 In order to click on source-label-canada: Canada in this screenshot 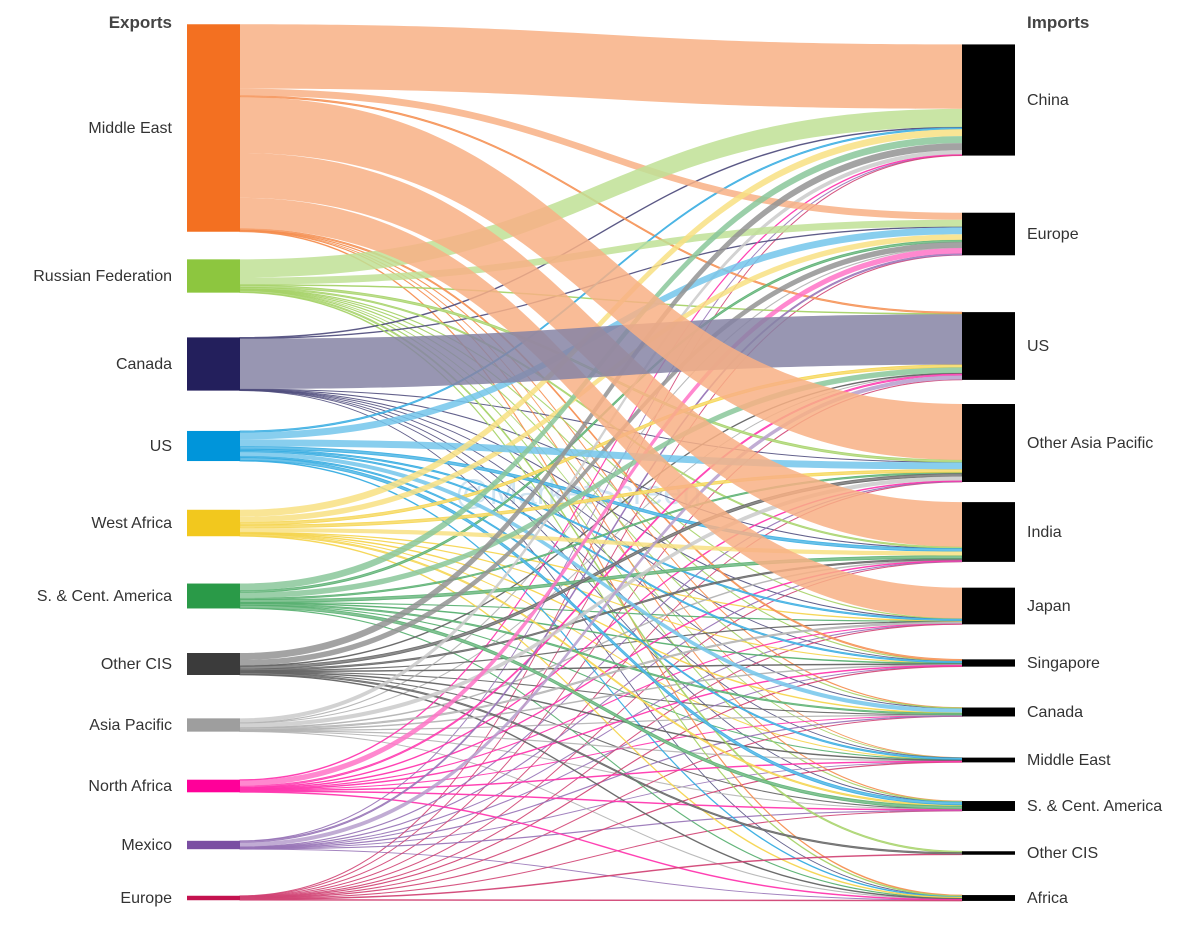, I will do `click(144, 364)`.